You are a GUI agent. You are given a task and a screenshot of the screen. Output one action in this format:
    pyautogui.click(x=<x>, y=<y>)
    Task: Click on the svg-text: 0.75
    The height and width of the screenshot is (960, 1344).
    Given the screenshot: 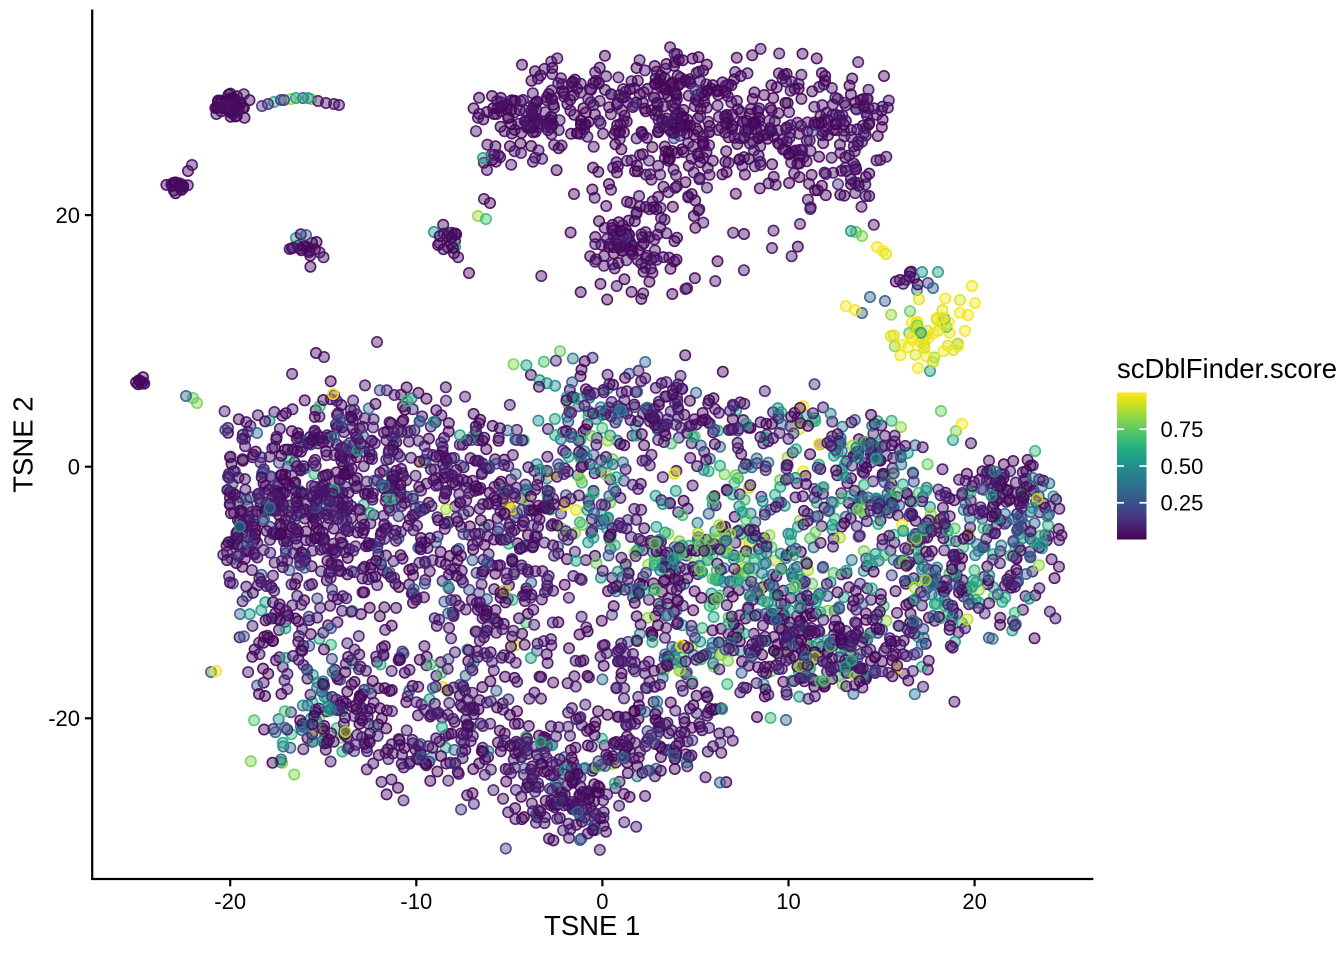 What is the action you would take?
    pyautogui.click(x=1182, y=429)
    